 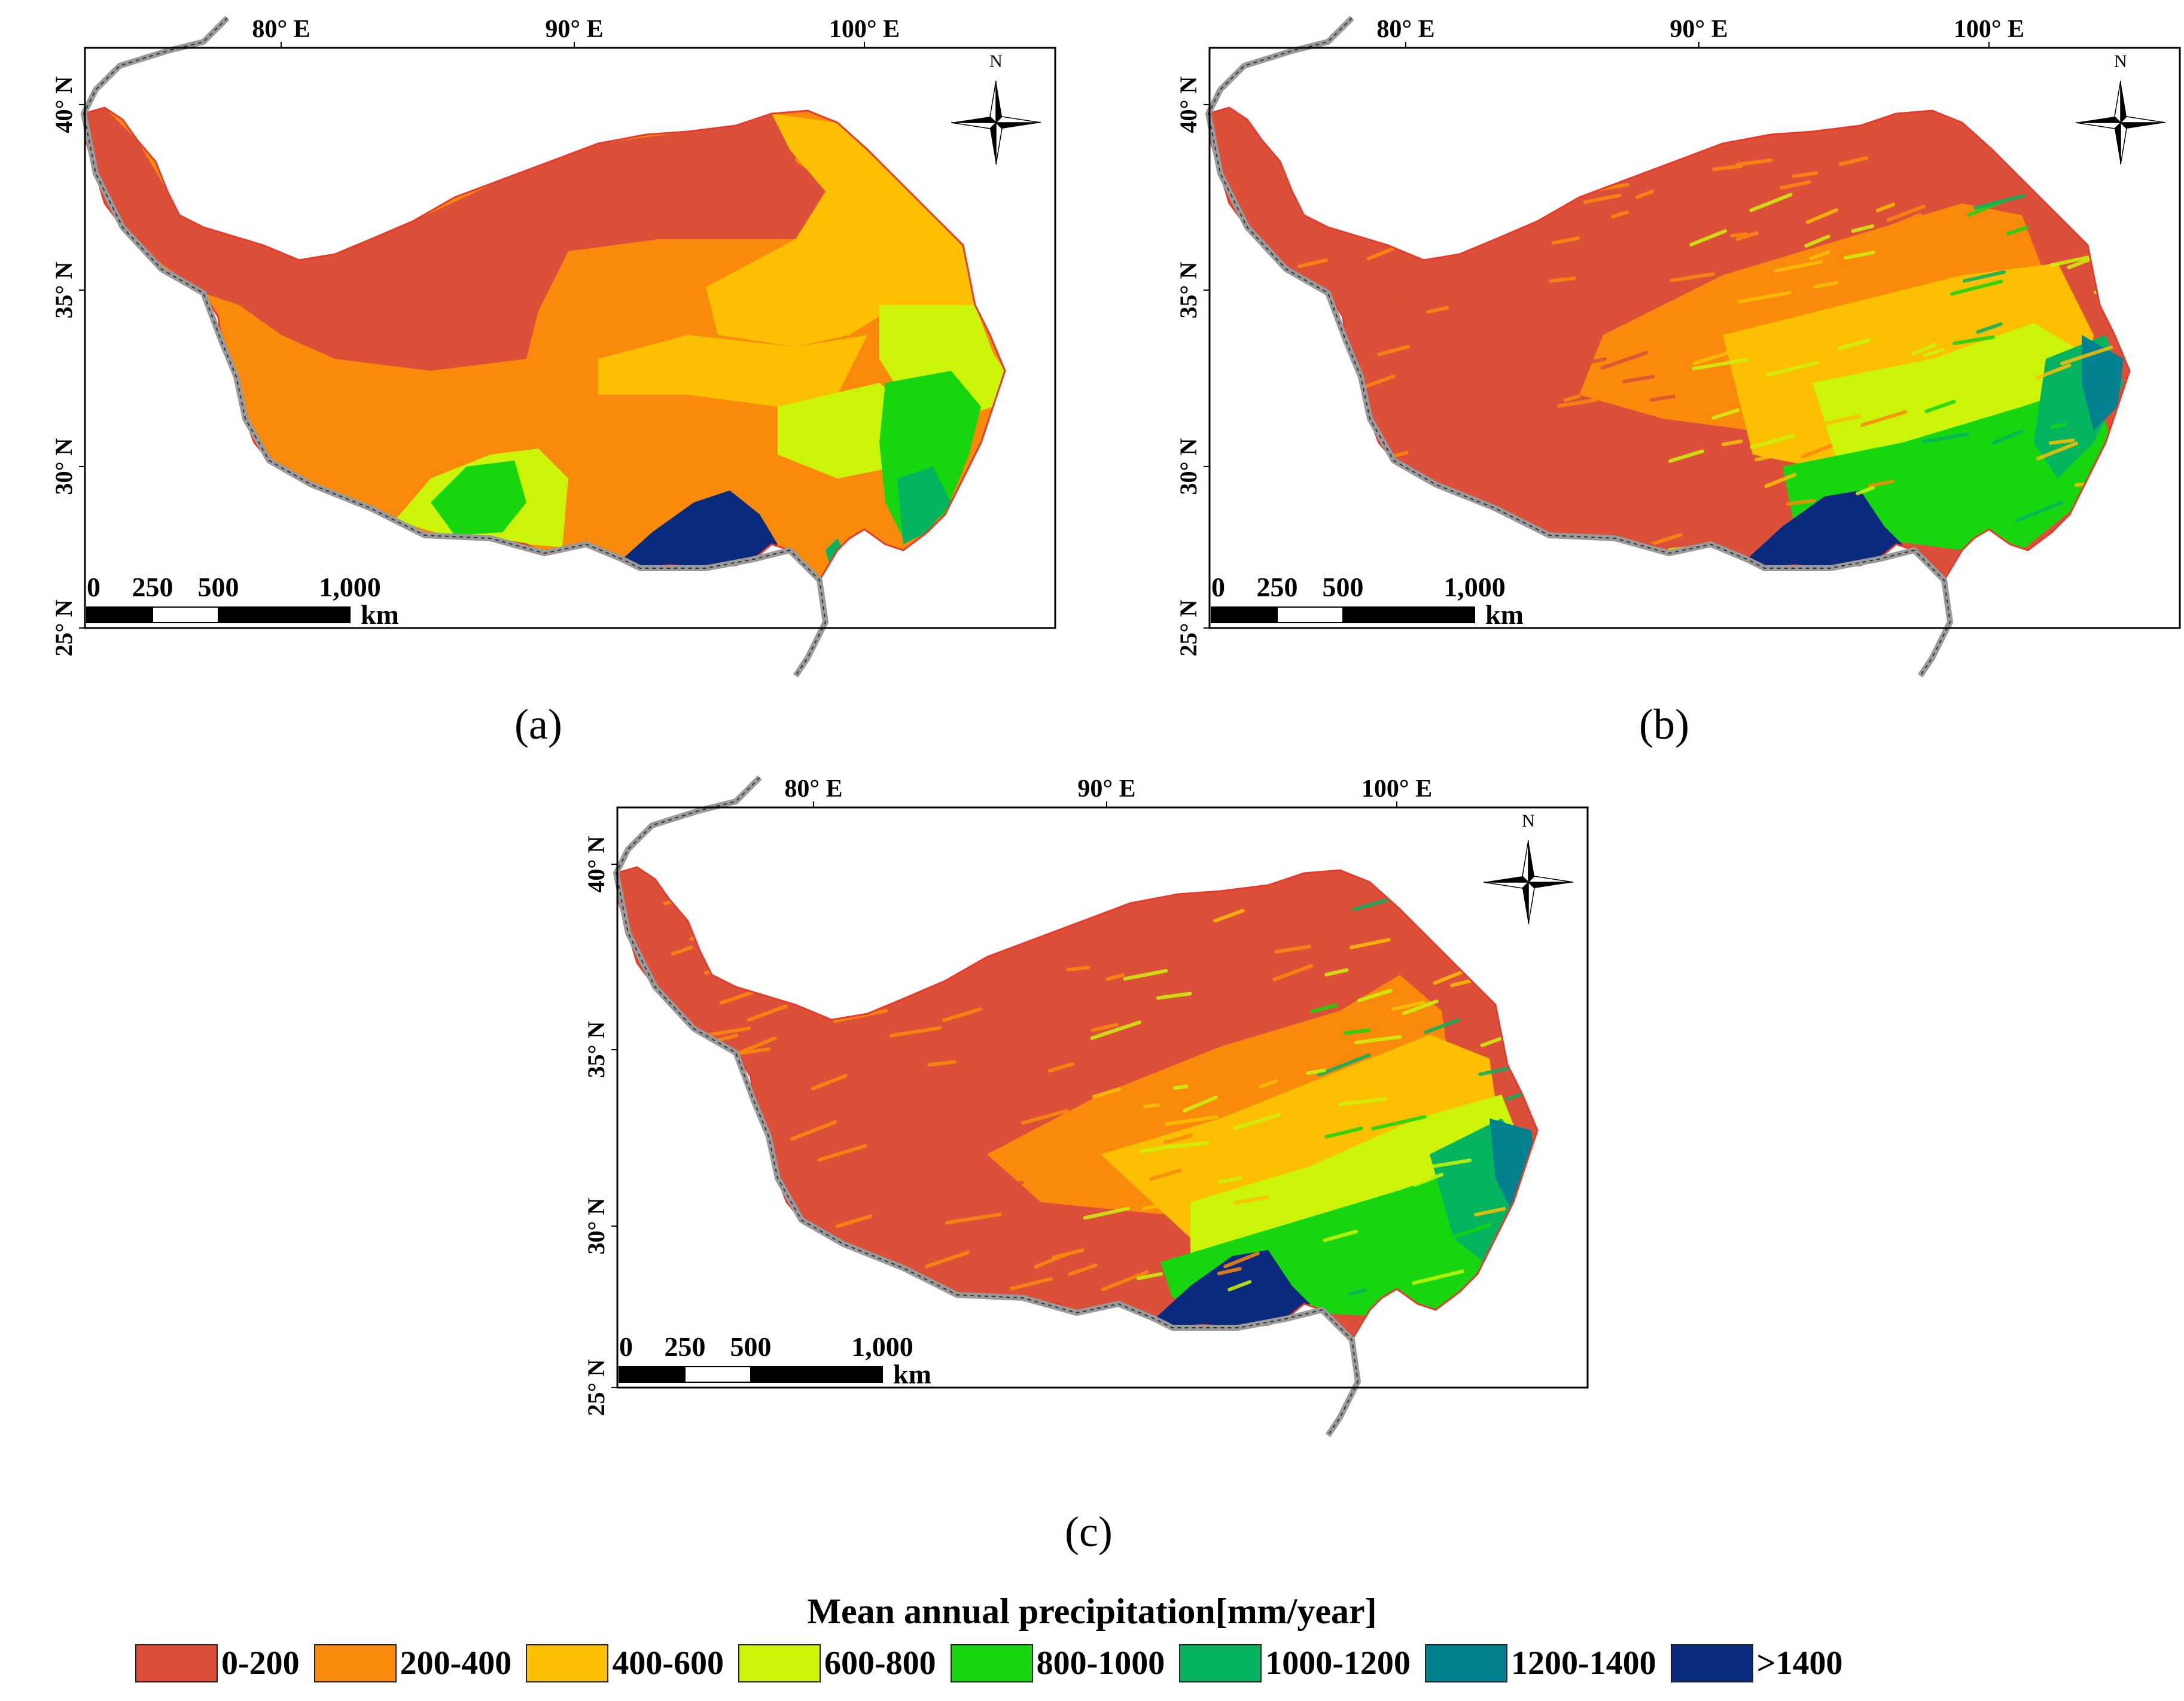 What do you see at coordinates (1106, 789) in the screenshot?
I see `lon-tick-label: 90° E` at bounding box center [1106, 789].